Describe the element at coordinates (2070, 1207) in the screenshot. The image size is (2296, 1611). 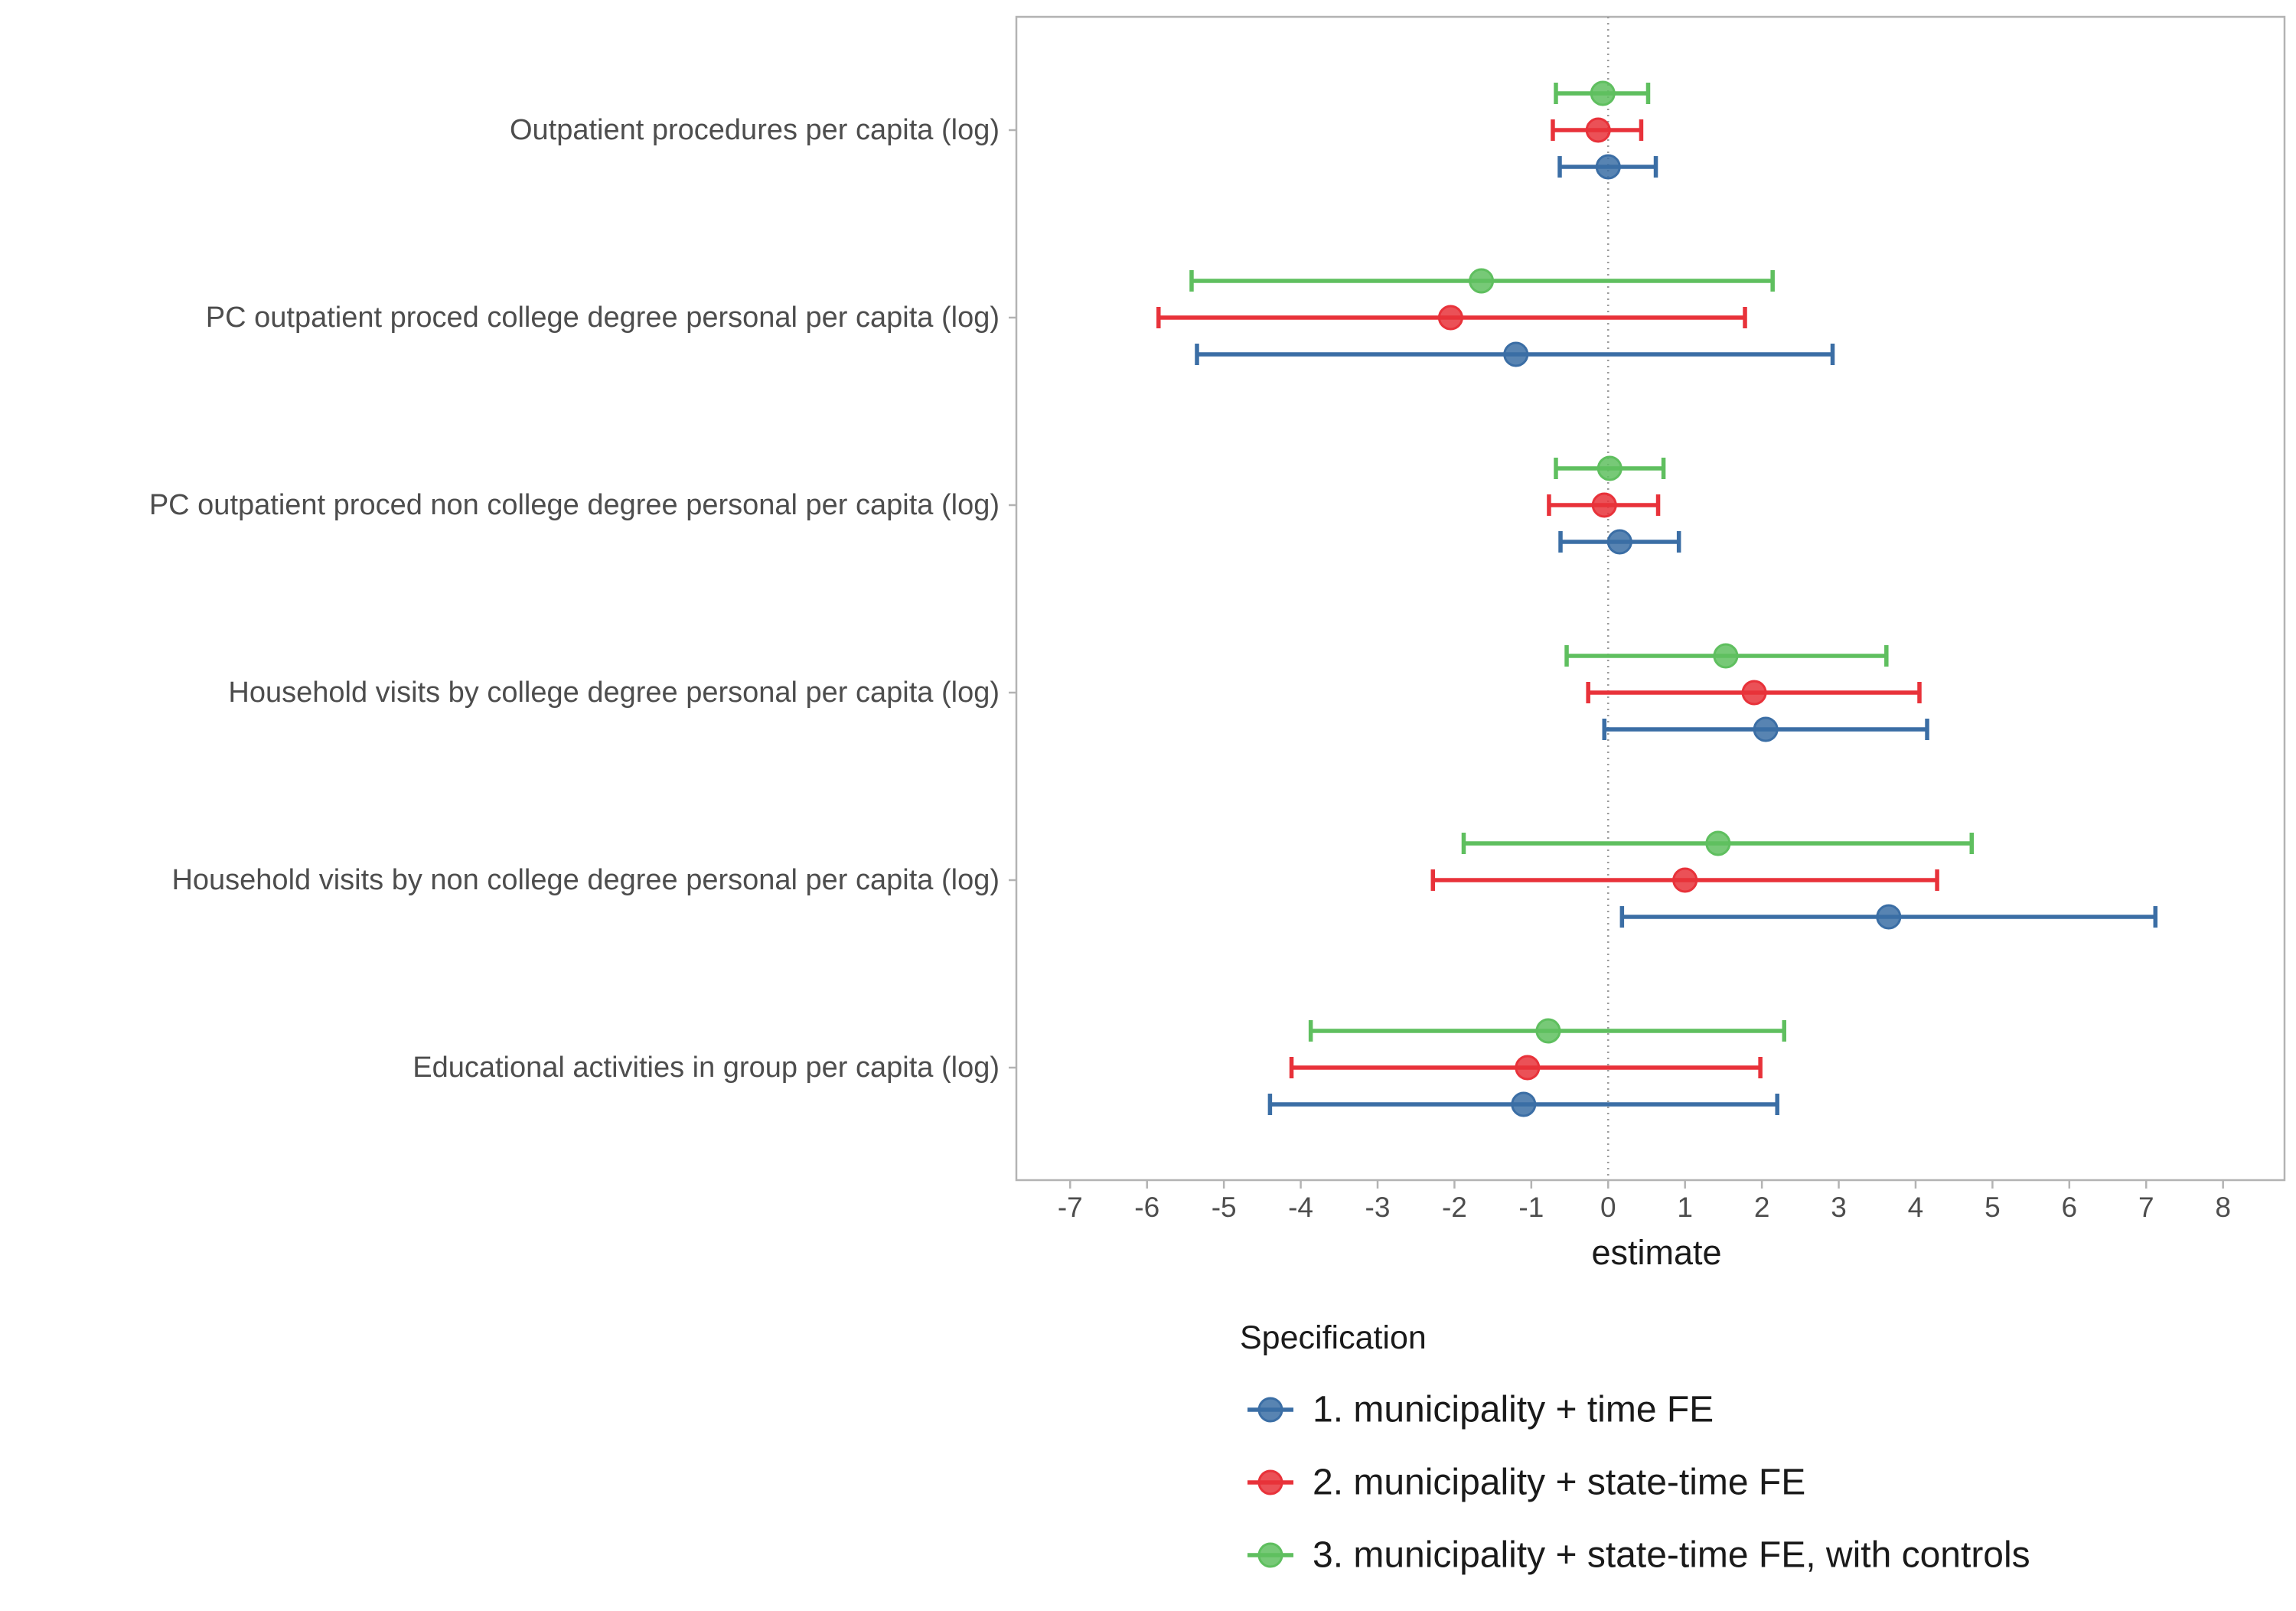
I see `x-tick-label-6: 6` at that location.